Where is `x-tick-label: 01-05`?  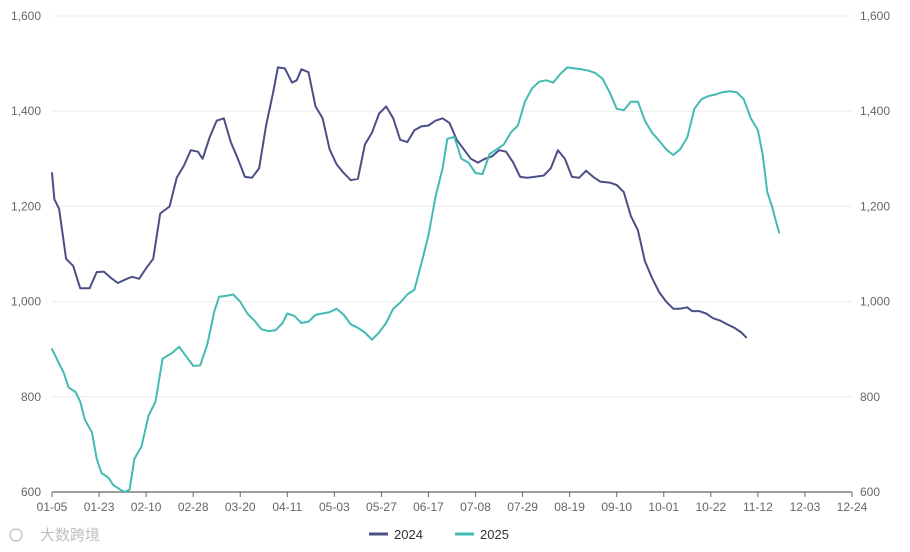 x-tick-label: 01-05 is located at coordinates (52, 507).